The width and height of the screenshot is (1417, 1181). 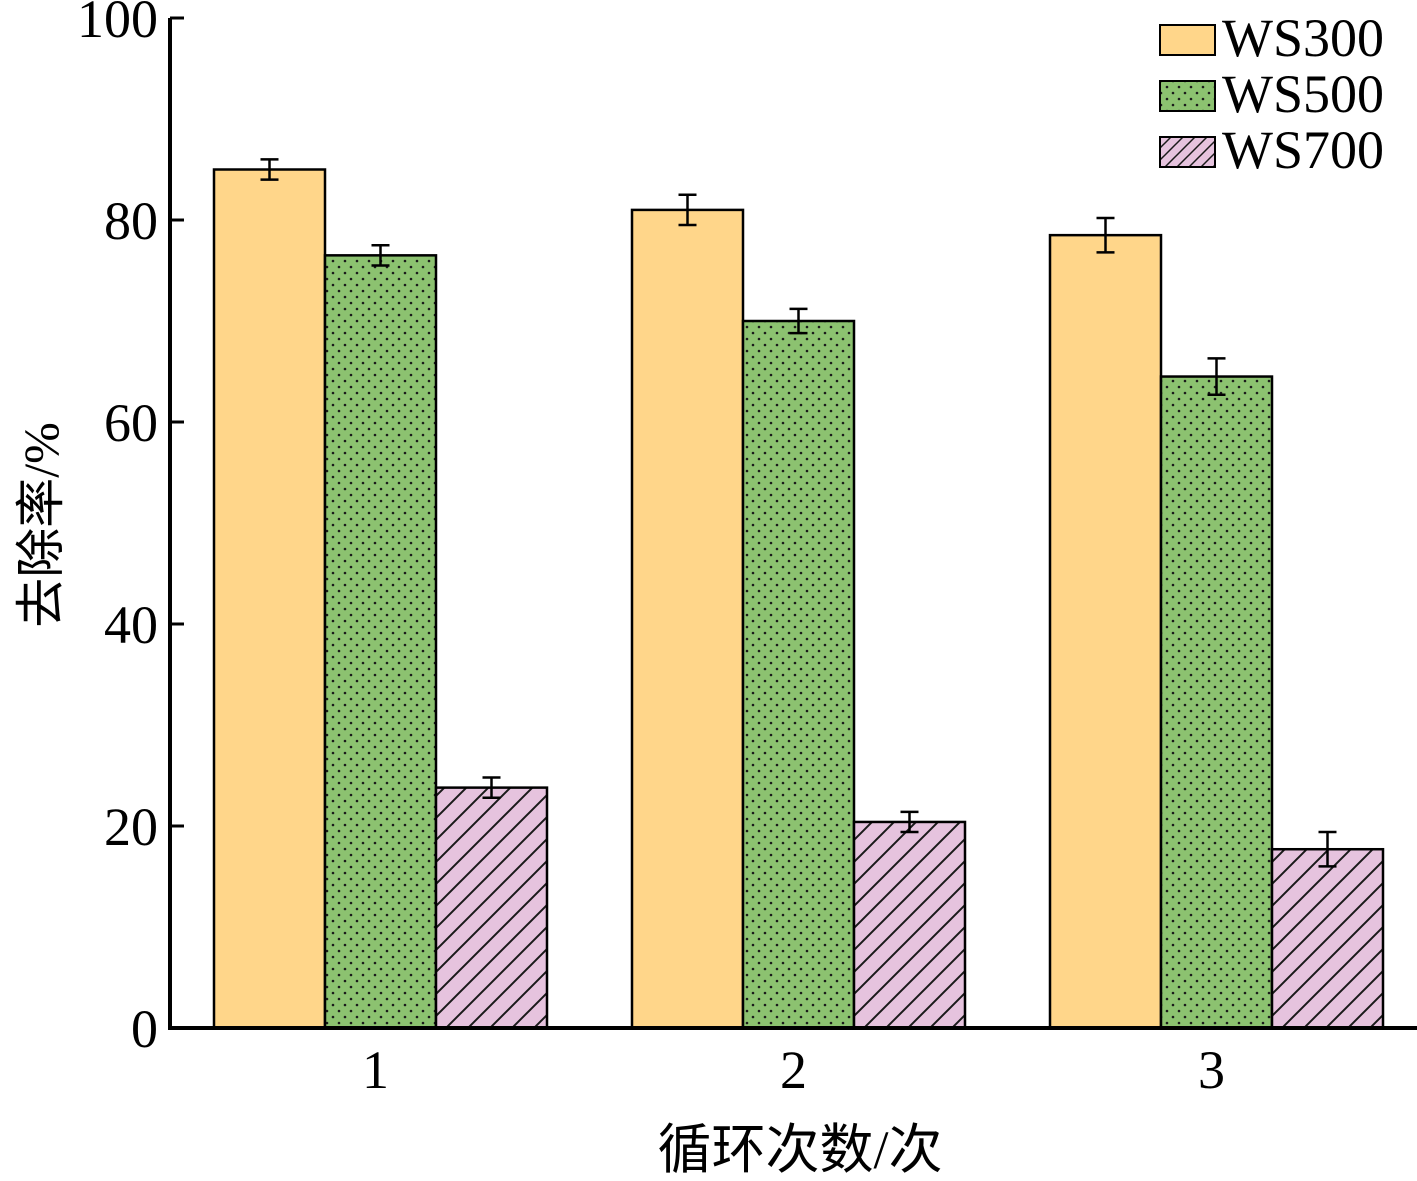 What do you see at coordinates (117, 24) in the screenshot?
I see `y-tick-label: 100` at bounding box center [117, 24].